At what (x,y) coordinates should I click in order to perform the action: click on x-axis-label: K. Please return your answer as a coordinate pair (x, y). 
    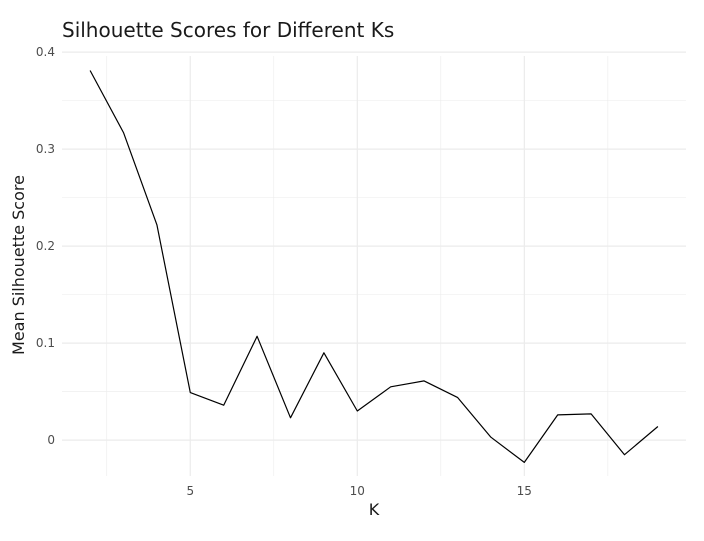
    Looking at the image, I should click on (374, 509).